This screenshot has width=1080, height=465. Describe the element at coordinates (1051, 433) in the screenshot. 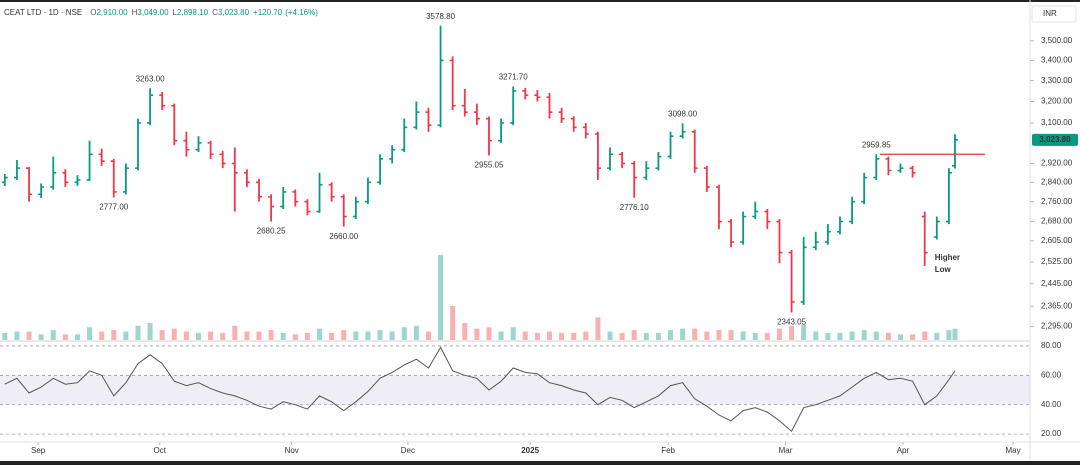

I see `y-tick-label: 20.00` at that location.